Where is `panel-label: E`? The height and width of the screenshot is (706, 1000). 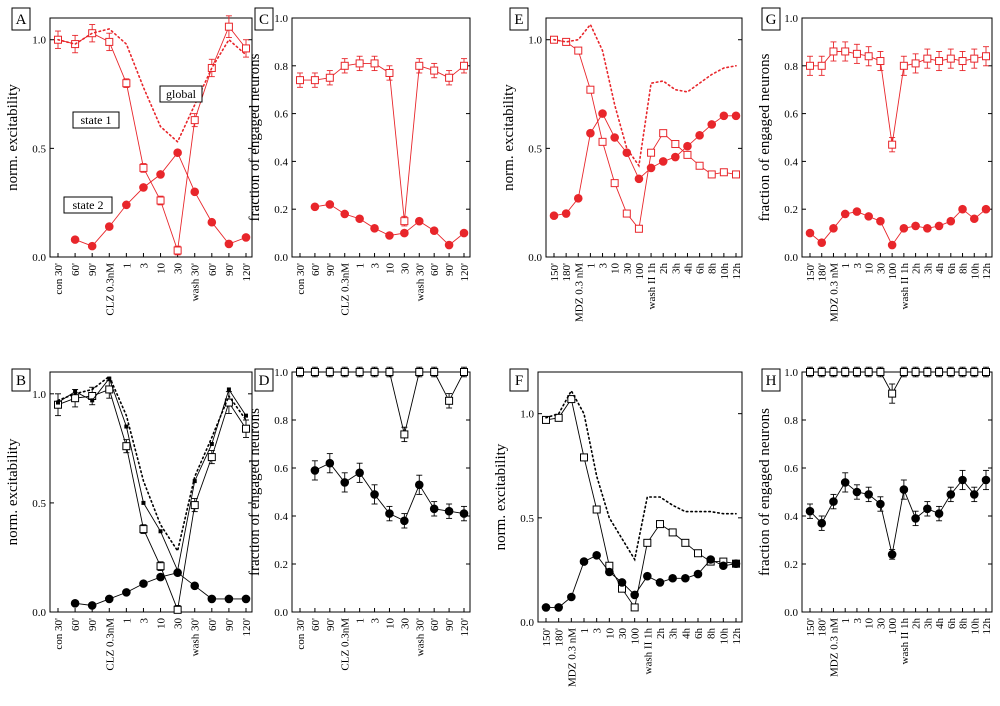 panel-label: E is located at coordinates (518, 20).